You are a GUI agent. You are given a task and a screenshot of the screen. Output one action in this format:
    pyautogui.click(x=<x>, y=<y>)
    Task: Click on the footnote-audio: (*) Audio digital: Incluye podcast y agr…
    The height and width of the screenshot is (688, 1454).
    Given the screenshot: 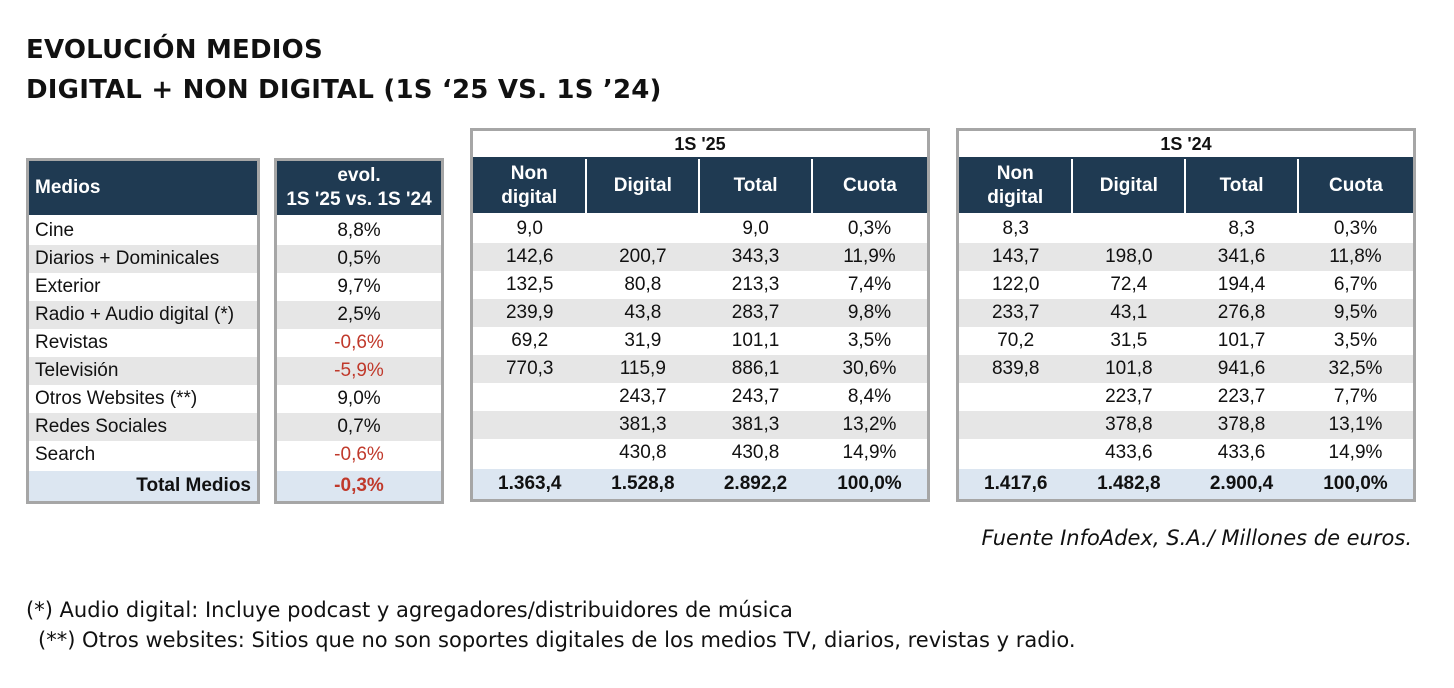 What is the action you would take?
    pyautogui.click(x=409, y=610)
    